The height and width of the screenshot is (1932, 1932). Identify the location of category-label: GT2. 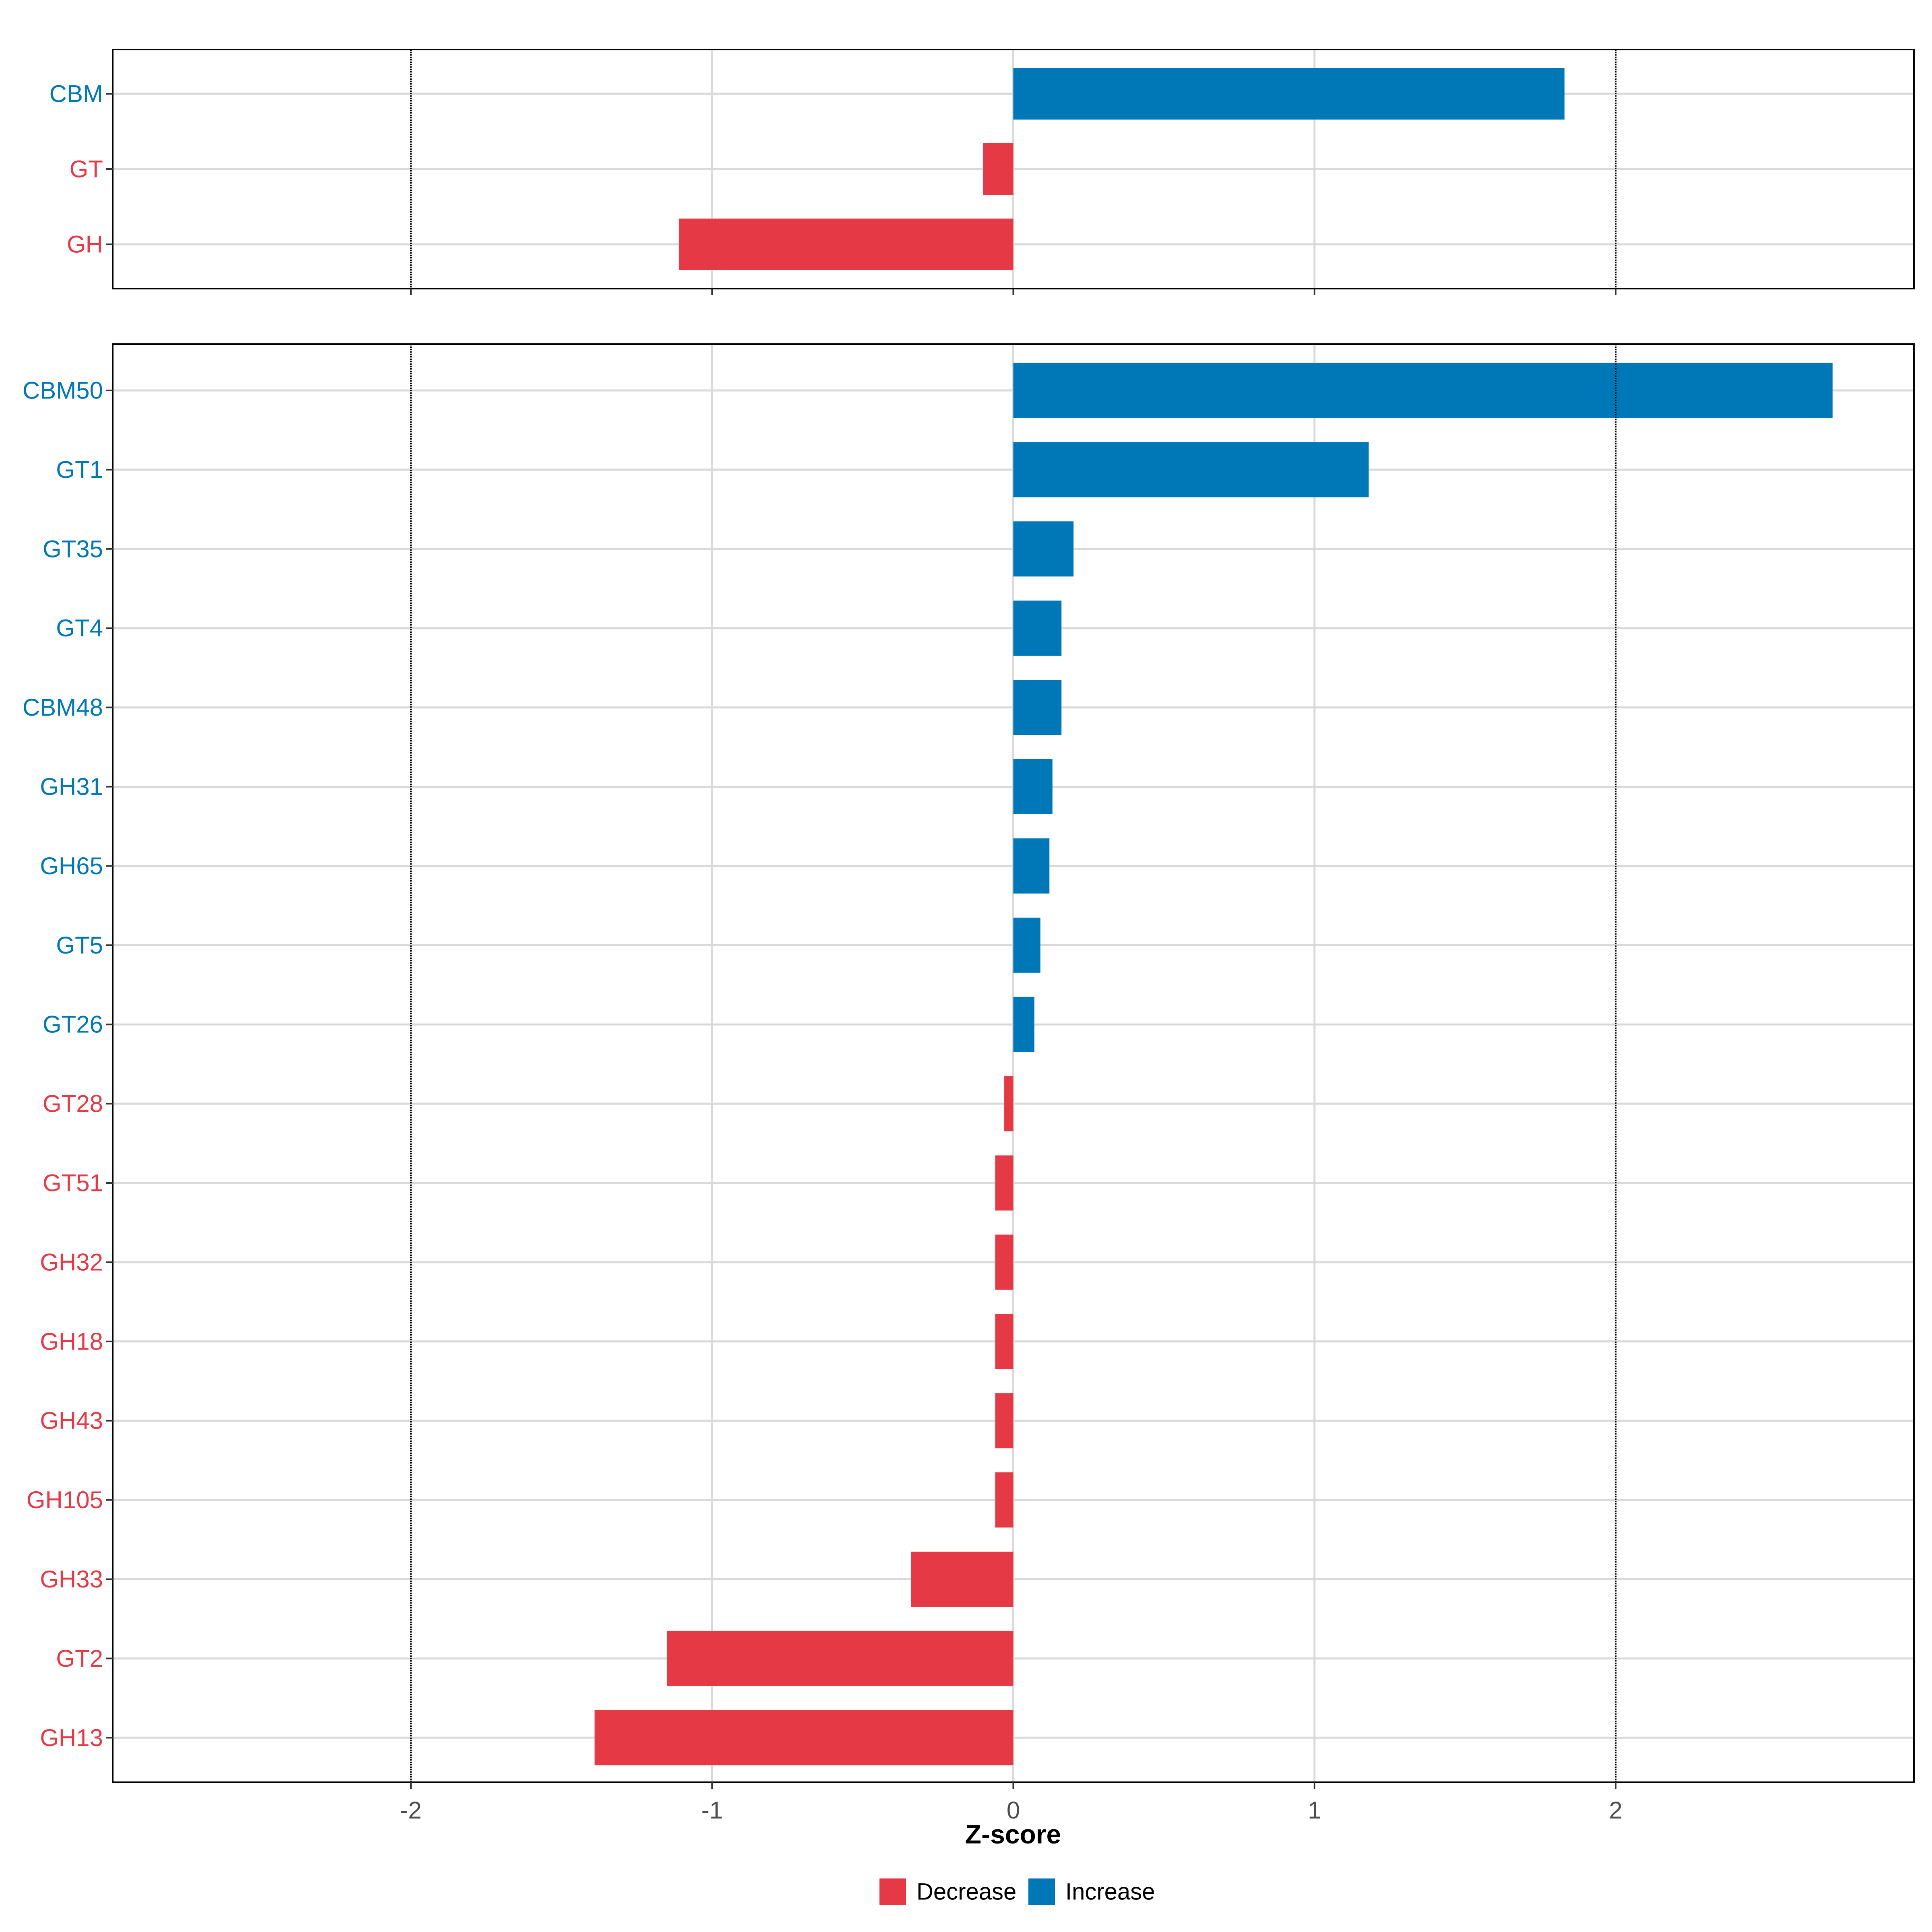
(79, 1658).